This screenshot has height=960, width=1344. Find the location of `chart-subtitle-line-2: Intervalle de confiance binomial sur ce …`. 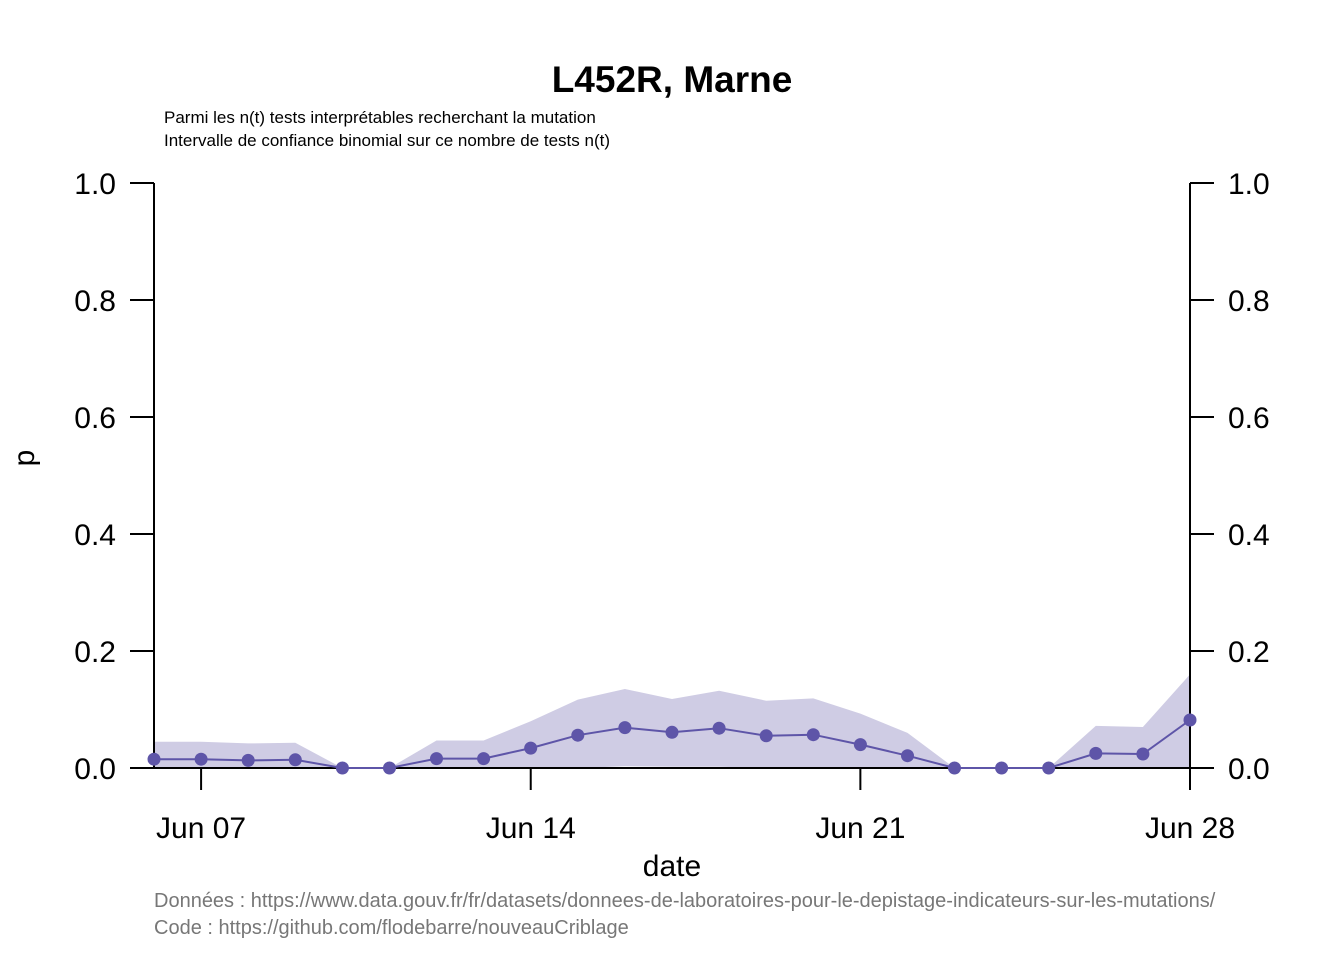

chart-subtitle-line-2: Intervalle de confiance binomial sur ce … is located at coordinates (387, 140).